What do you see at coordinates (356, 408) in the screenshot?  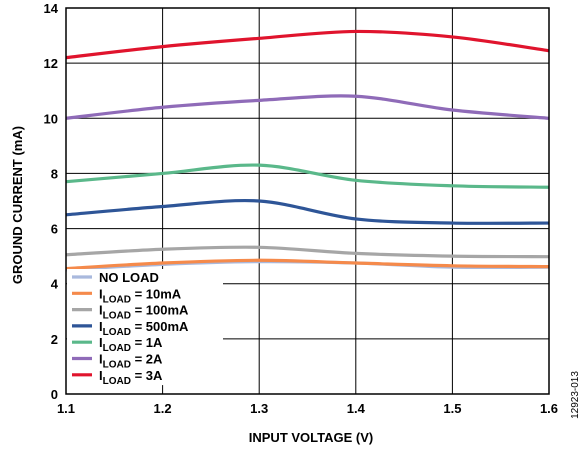 I see `x-tick-label: 1.4` at bounding box center [356, 408].